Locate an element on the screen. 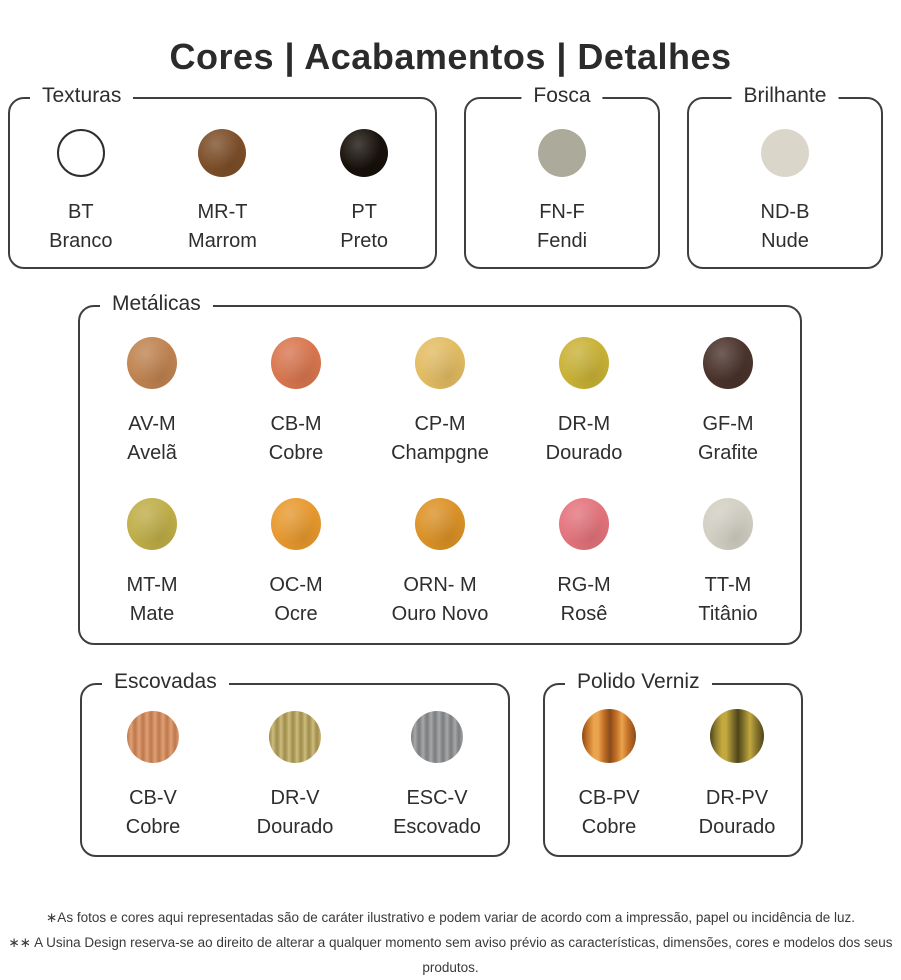 The image size is (901, 980). brilhante-swatch-list: ND-B Nude is located at coordinates (785, 183).